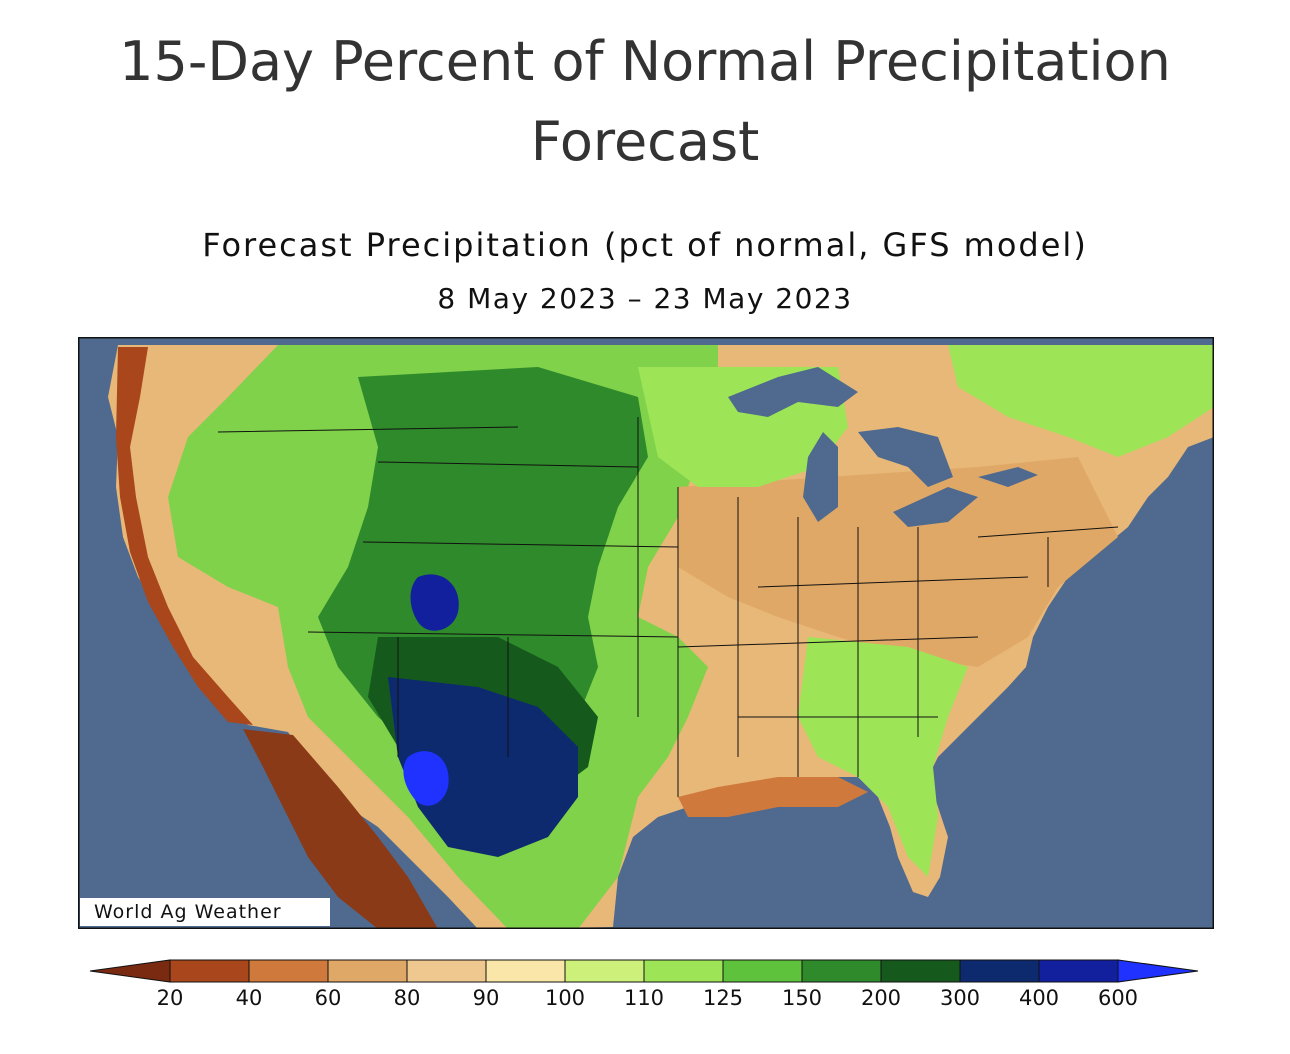 This screenshot has height=1054, width=1290. Describe the element at coordinates (483, 767) in the screenshot. I see `navy-region` at that location.